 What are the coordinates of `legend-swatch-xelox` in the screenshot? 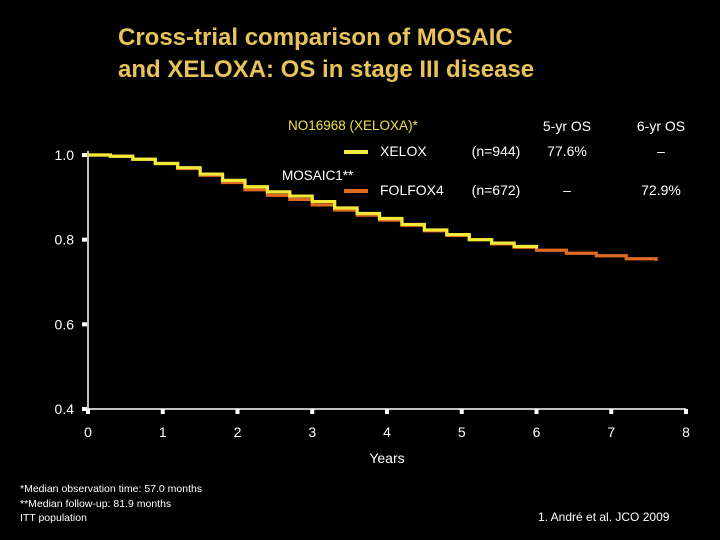 It's located at (356, 152).